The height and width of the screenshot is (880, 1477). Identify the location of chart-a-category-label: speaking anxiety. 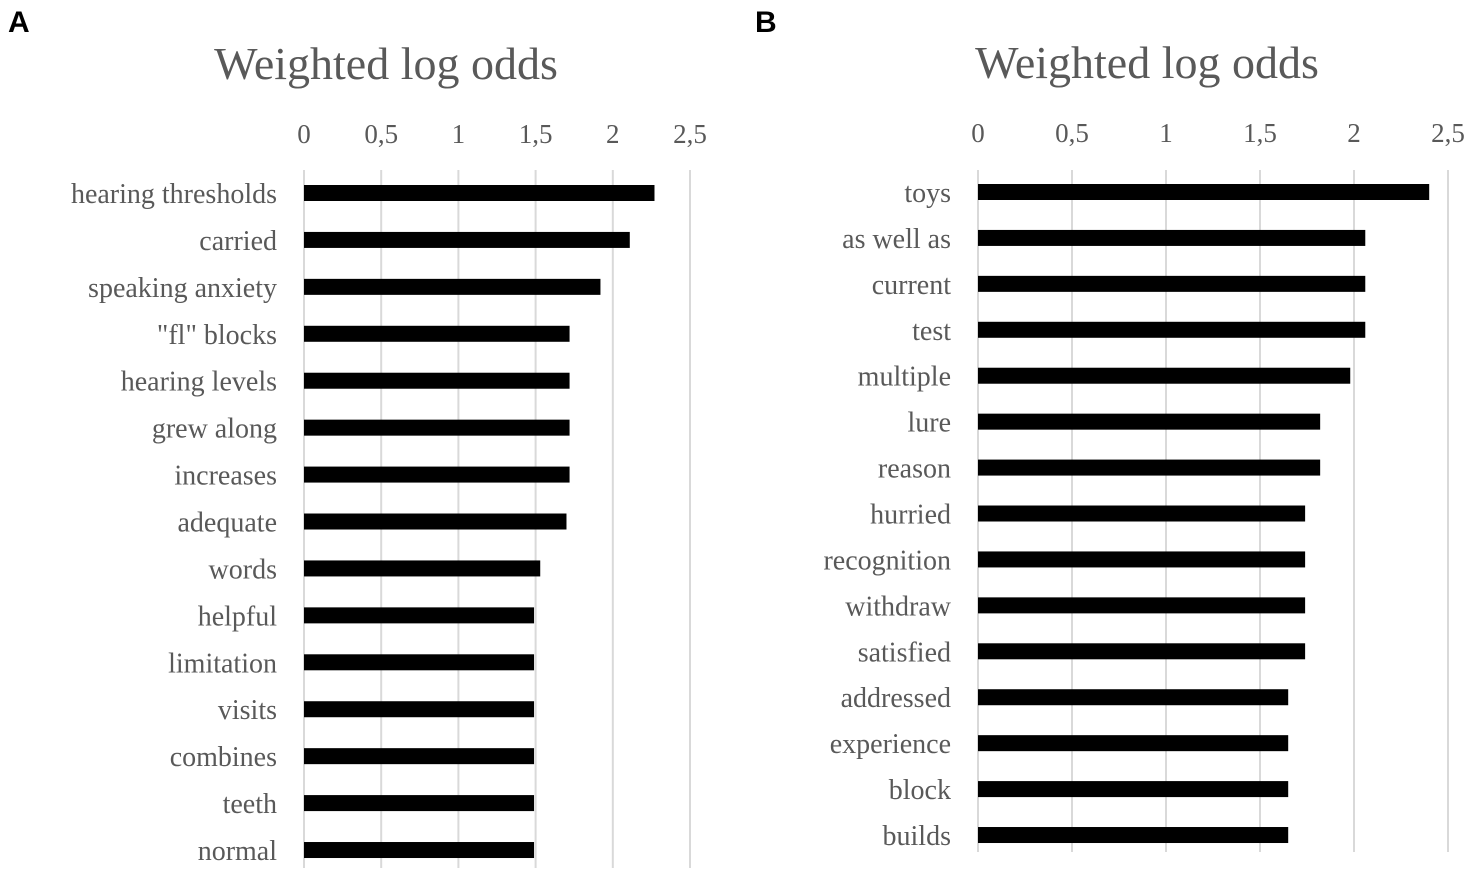
(182, 288).